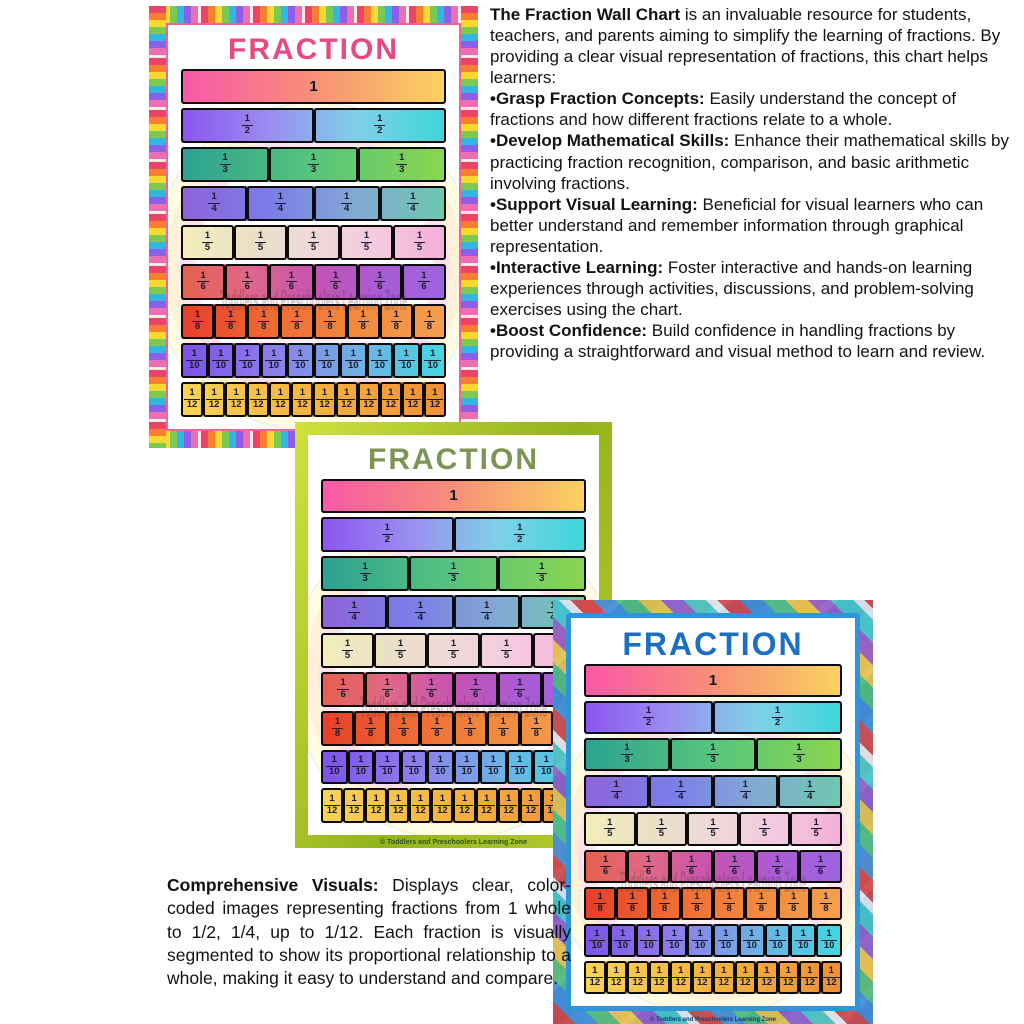 The height and width of the screenshot is (1024, 1024). Describe the element at coordinates (564, 689) in the screenshot. I see `fraction-label: 16` at that location.